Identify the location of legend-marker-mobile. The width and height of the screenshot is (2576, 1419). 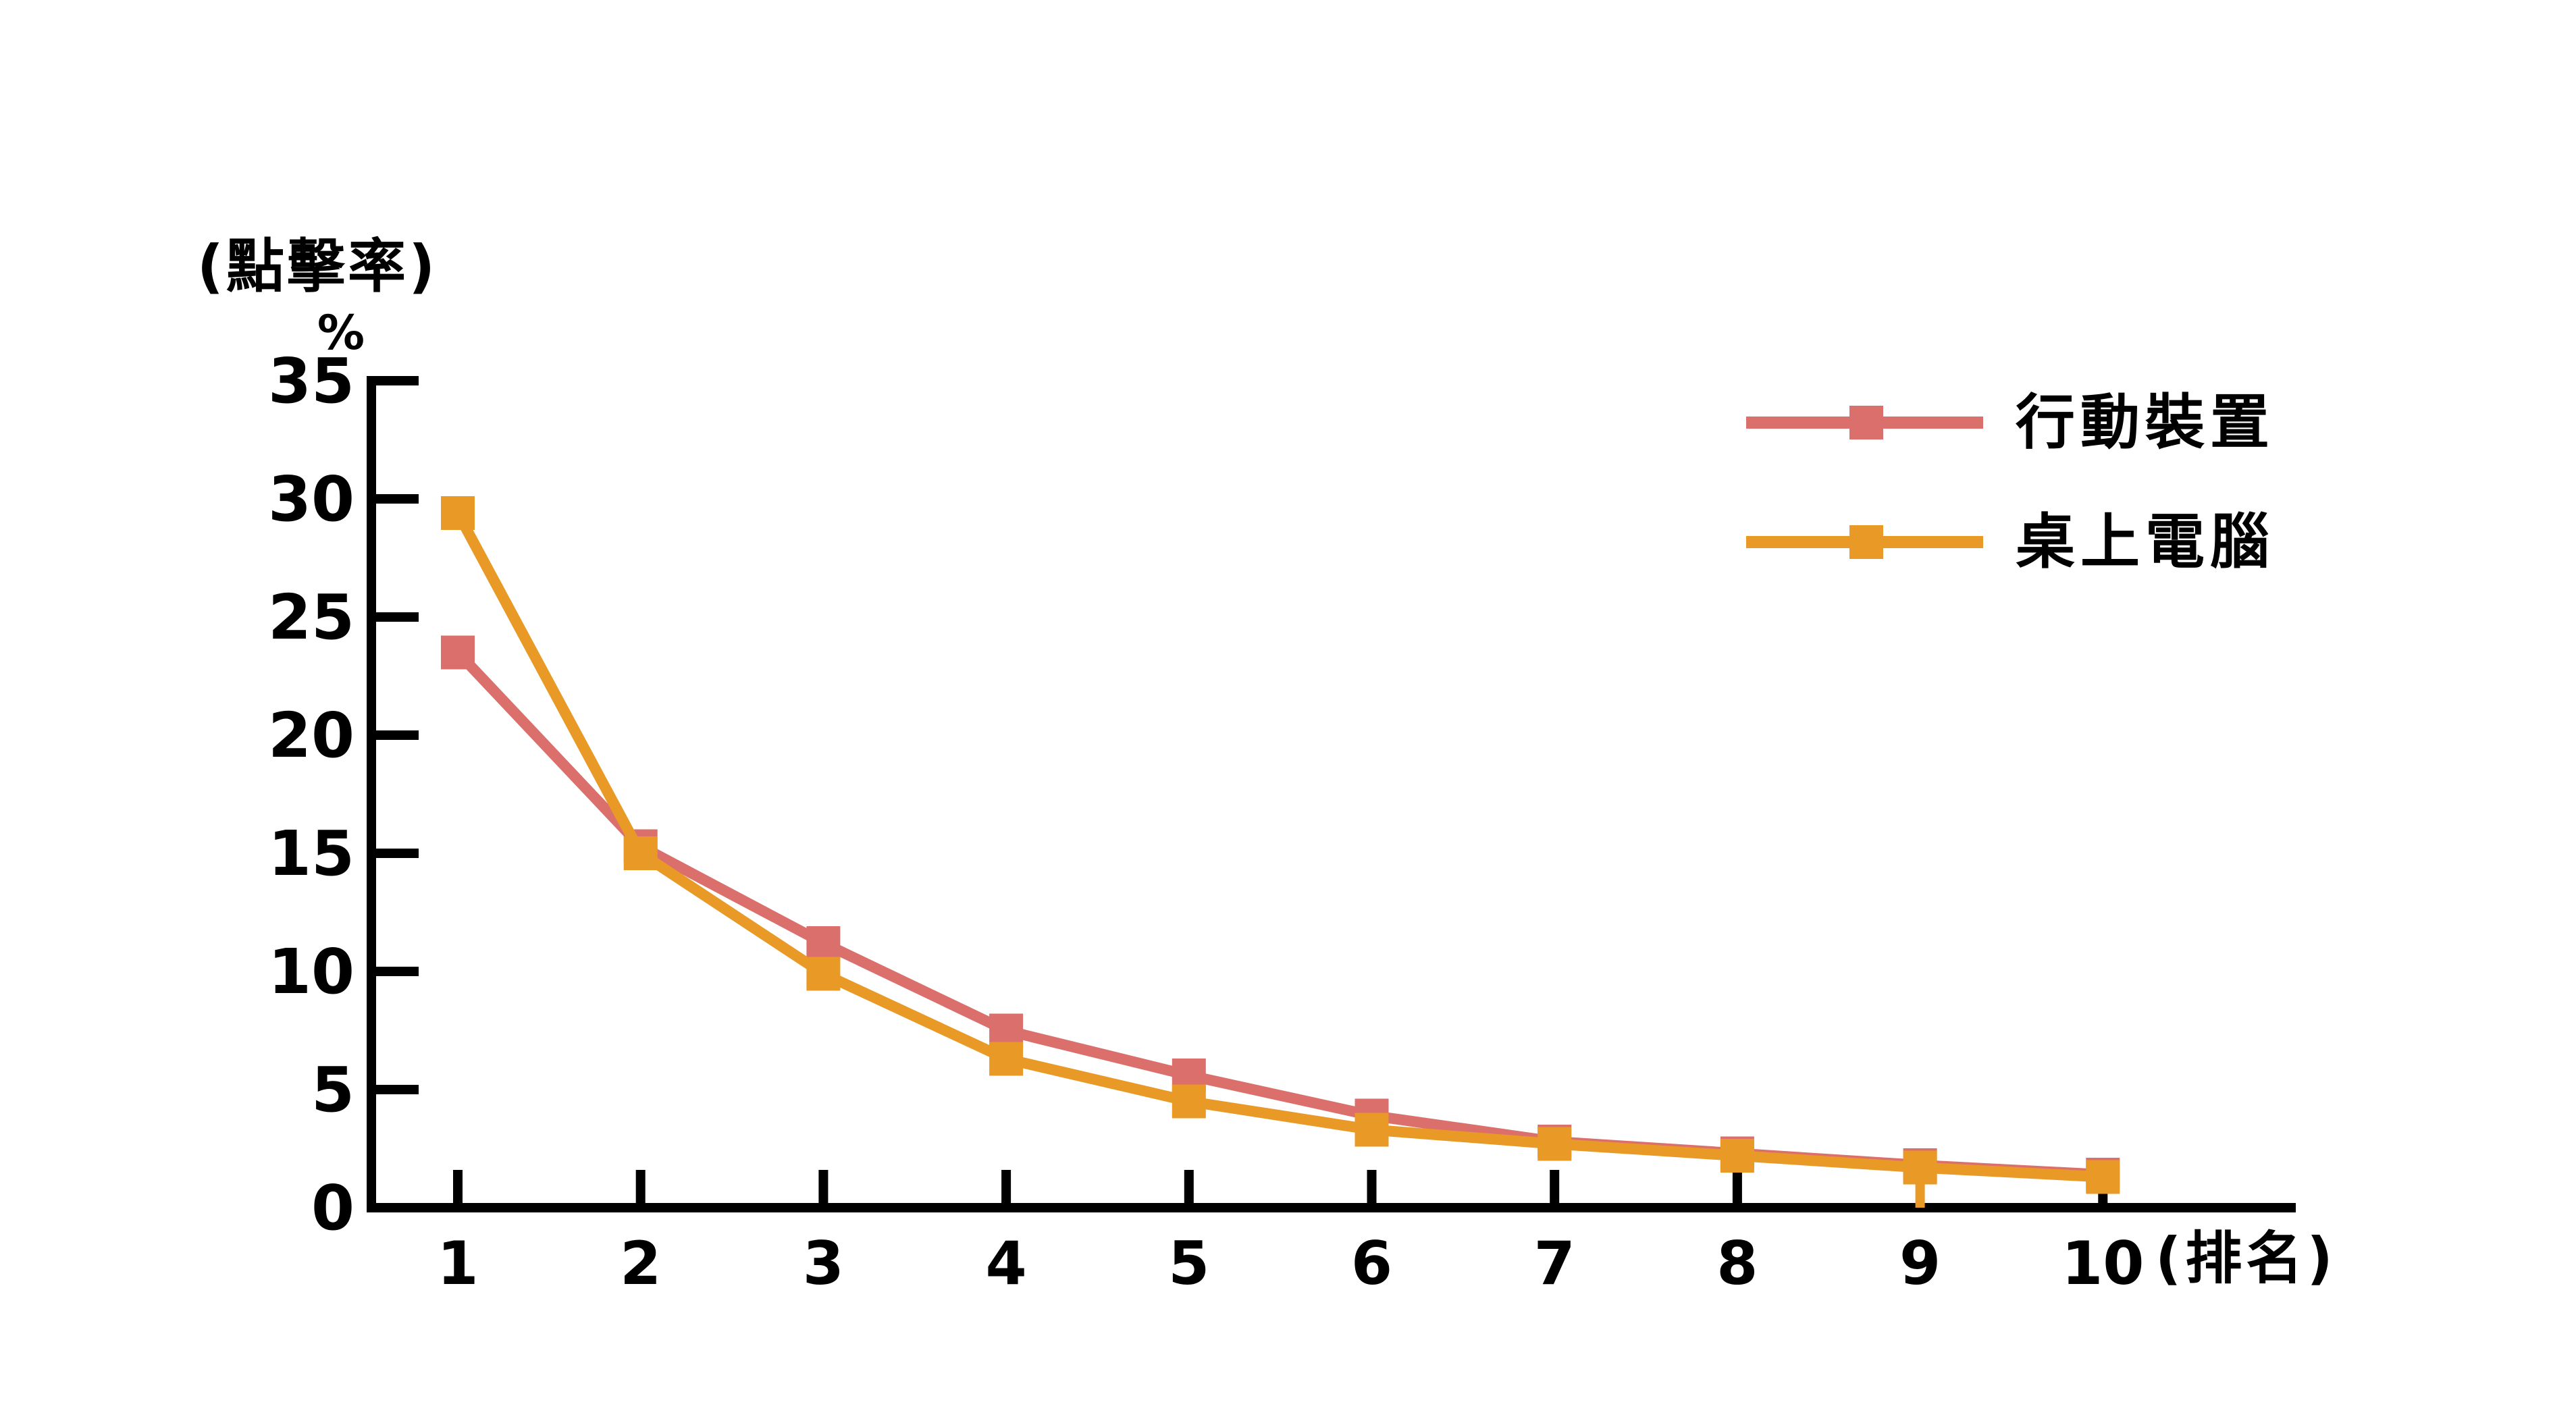
(1866, 423).